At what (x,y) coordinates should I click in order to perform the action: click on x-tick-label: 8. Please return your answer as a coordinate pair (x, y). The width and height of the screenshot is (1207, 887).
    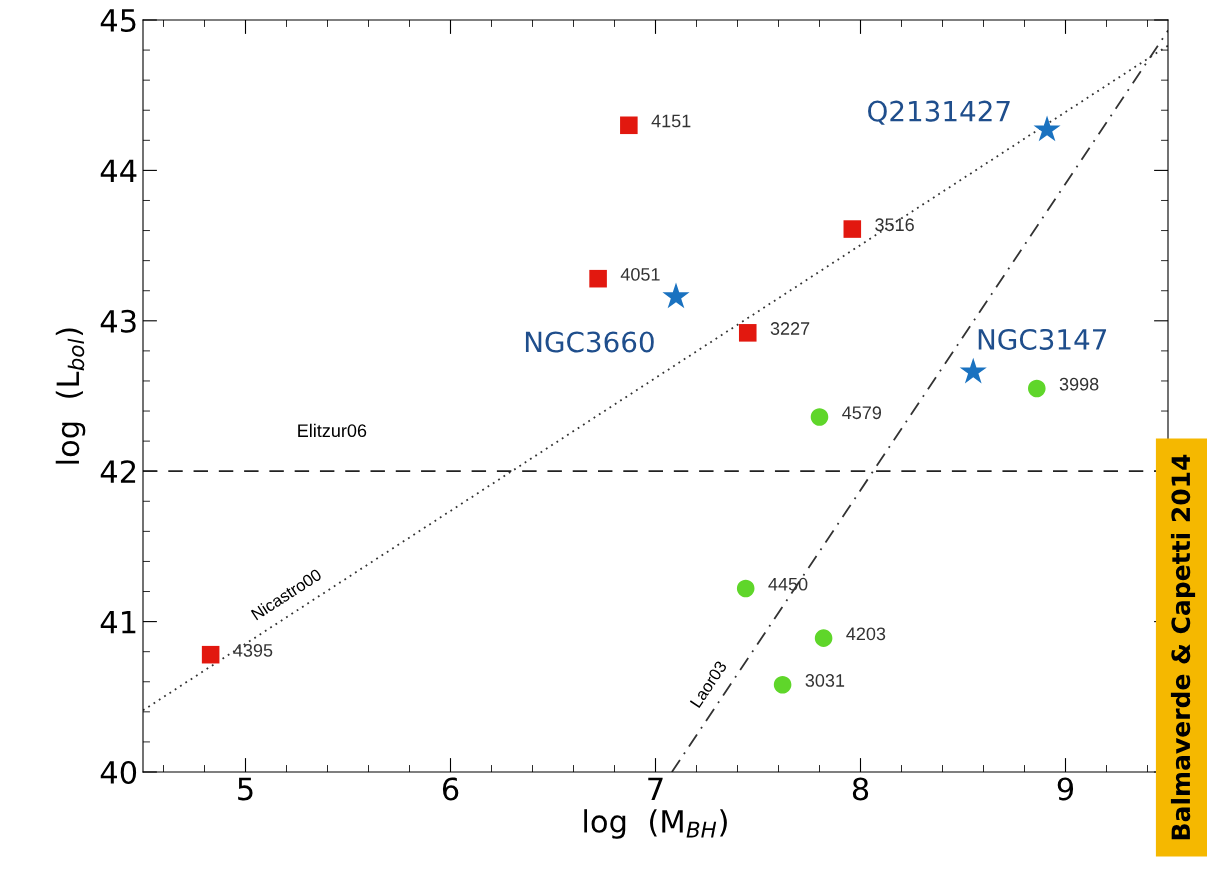
    Looking at the image, I should click on (860, 789).